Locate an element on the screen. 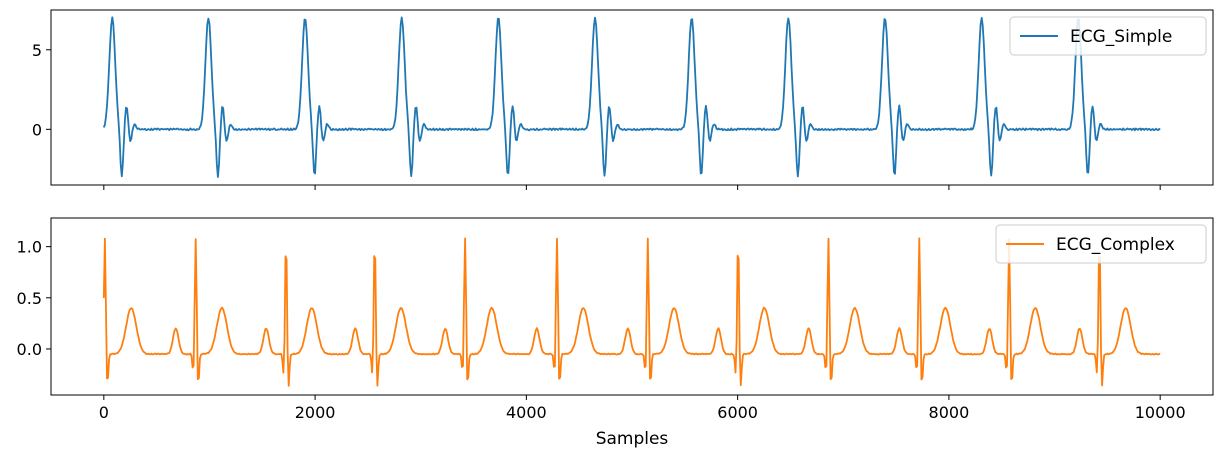  y-tick-label: 0.0 is located at coordinates (29, 349).